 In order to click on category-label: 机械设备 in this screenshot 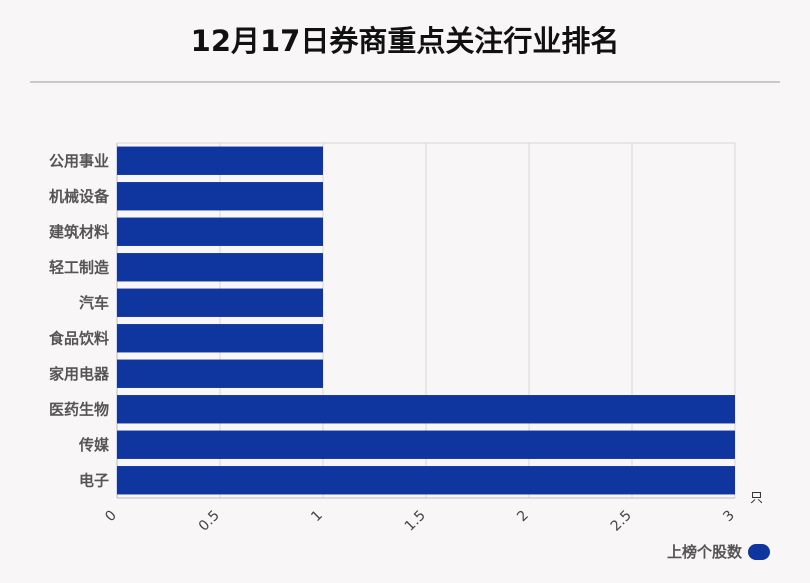, I will do `click(79, 196)`.